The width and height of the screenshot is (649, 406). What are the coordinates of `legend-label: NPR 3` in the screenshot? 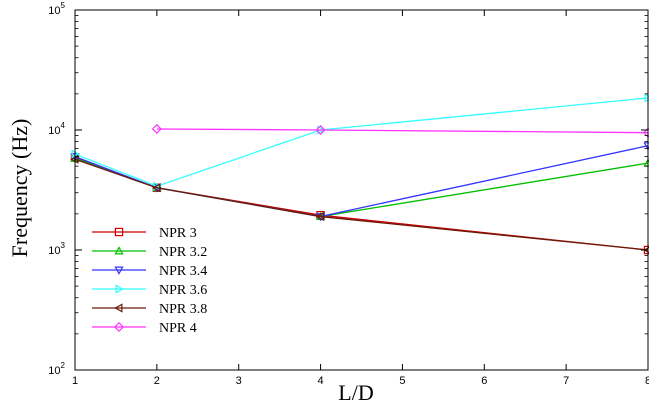 It's located at (178, 233).